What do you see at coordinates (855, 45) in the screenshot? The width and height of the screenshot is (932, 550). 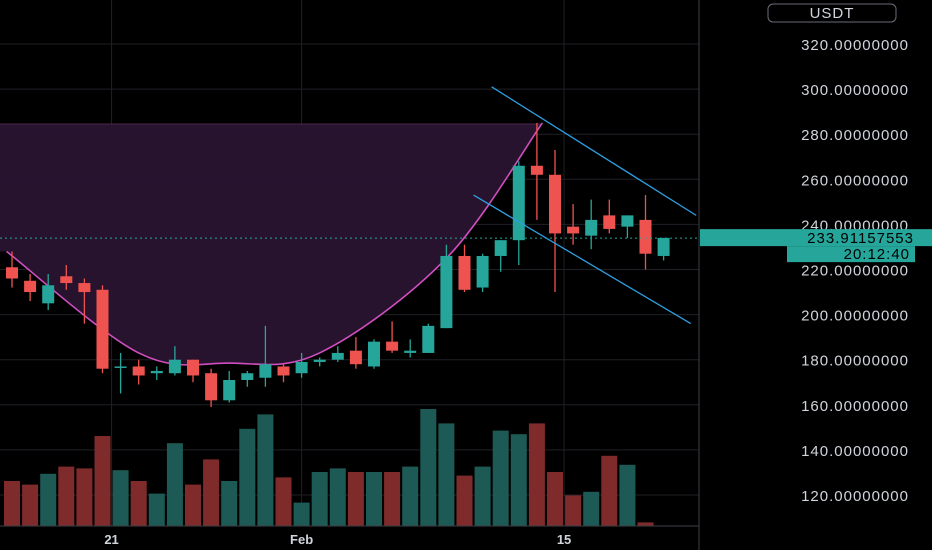 I see `price-tick-label: 320.00000000` at bounding box center [855, 45].